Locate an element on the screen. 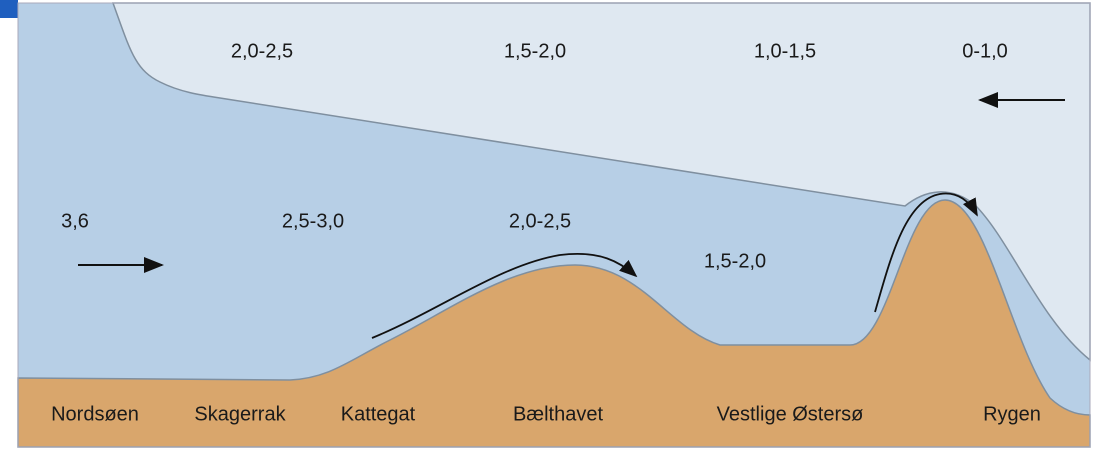 This screenshot has width=1097, height=456. location-label: Nordsøen is located at coordinates (95, 414).